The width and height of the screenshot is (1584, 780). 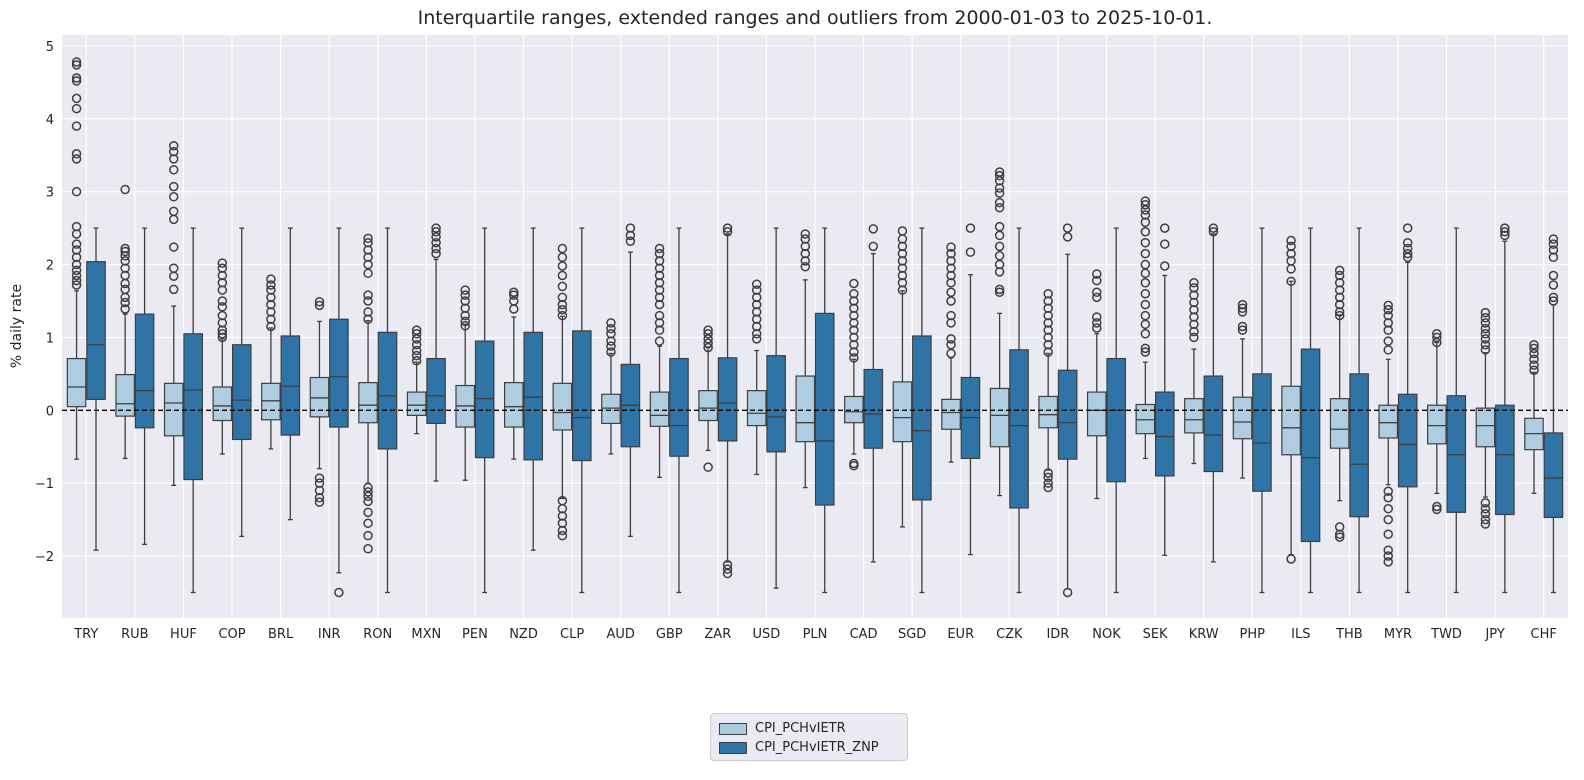 What do you see at coordinates (620, 634) in the screenshot?
I see `x-tick-label: AUD` at bounding box center [620, 634].